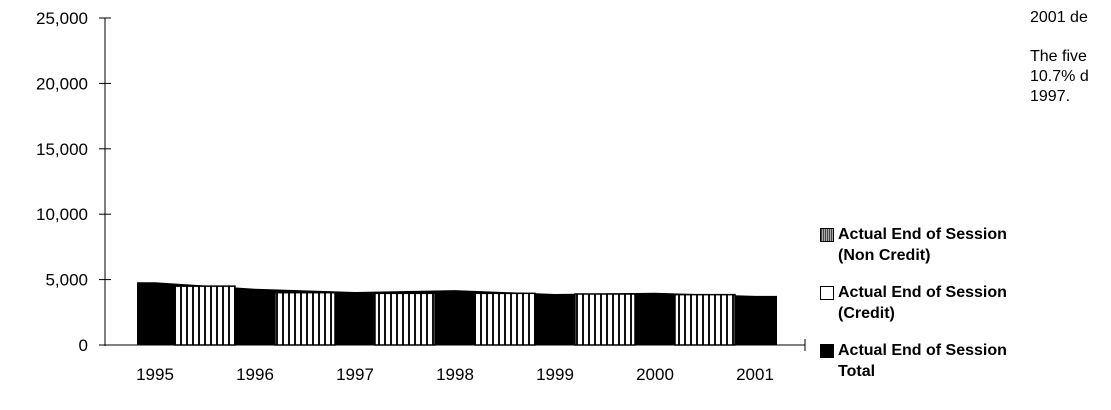 The width and height of the screenshot is (1111, 410). What do you see at coordinates (455, 315) in the screenshot?
I see `bars-layer` at bounding box center [455, 315].